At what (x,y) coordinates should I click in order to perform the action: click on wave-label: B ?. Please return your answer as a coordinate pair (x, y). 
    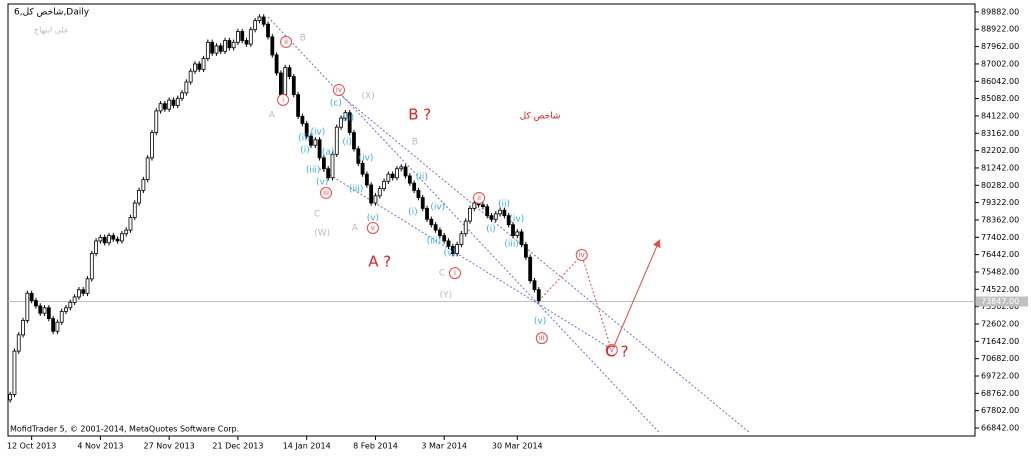
    Looking at the image, I should click on (419, 114).